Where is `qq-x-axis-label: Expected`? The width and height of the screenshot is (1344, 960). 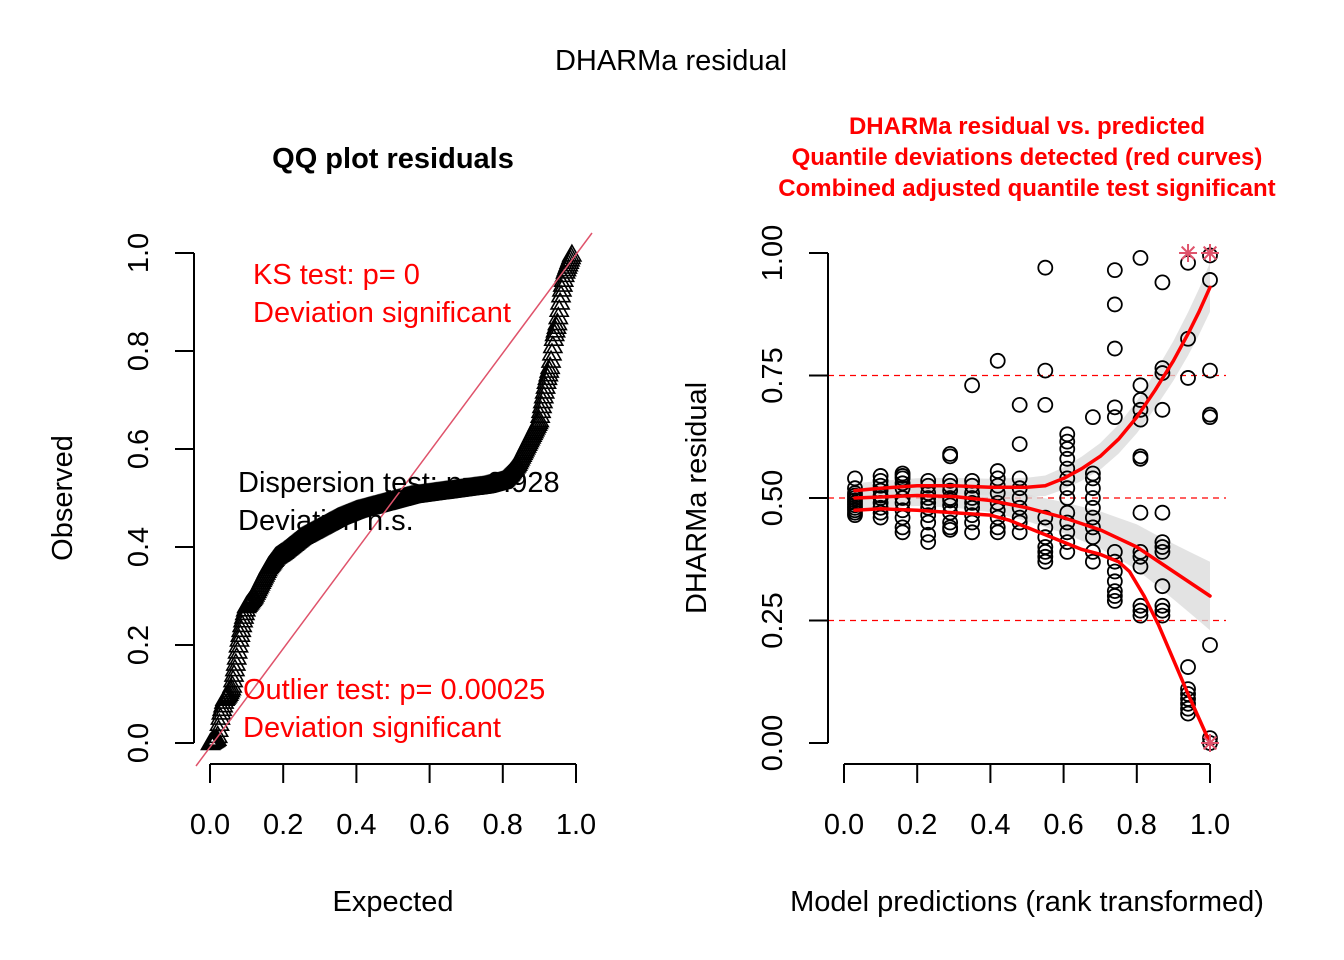
qq-x-axis-label: Expected is located at coordinates (393, 902).